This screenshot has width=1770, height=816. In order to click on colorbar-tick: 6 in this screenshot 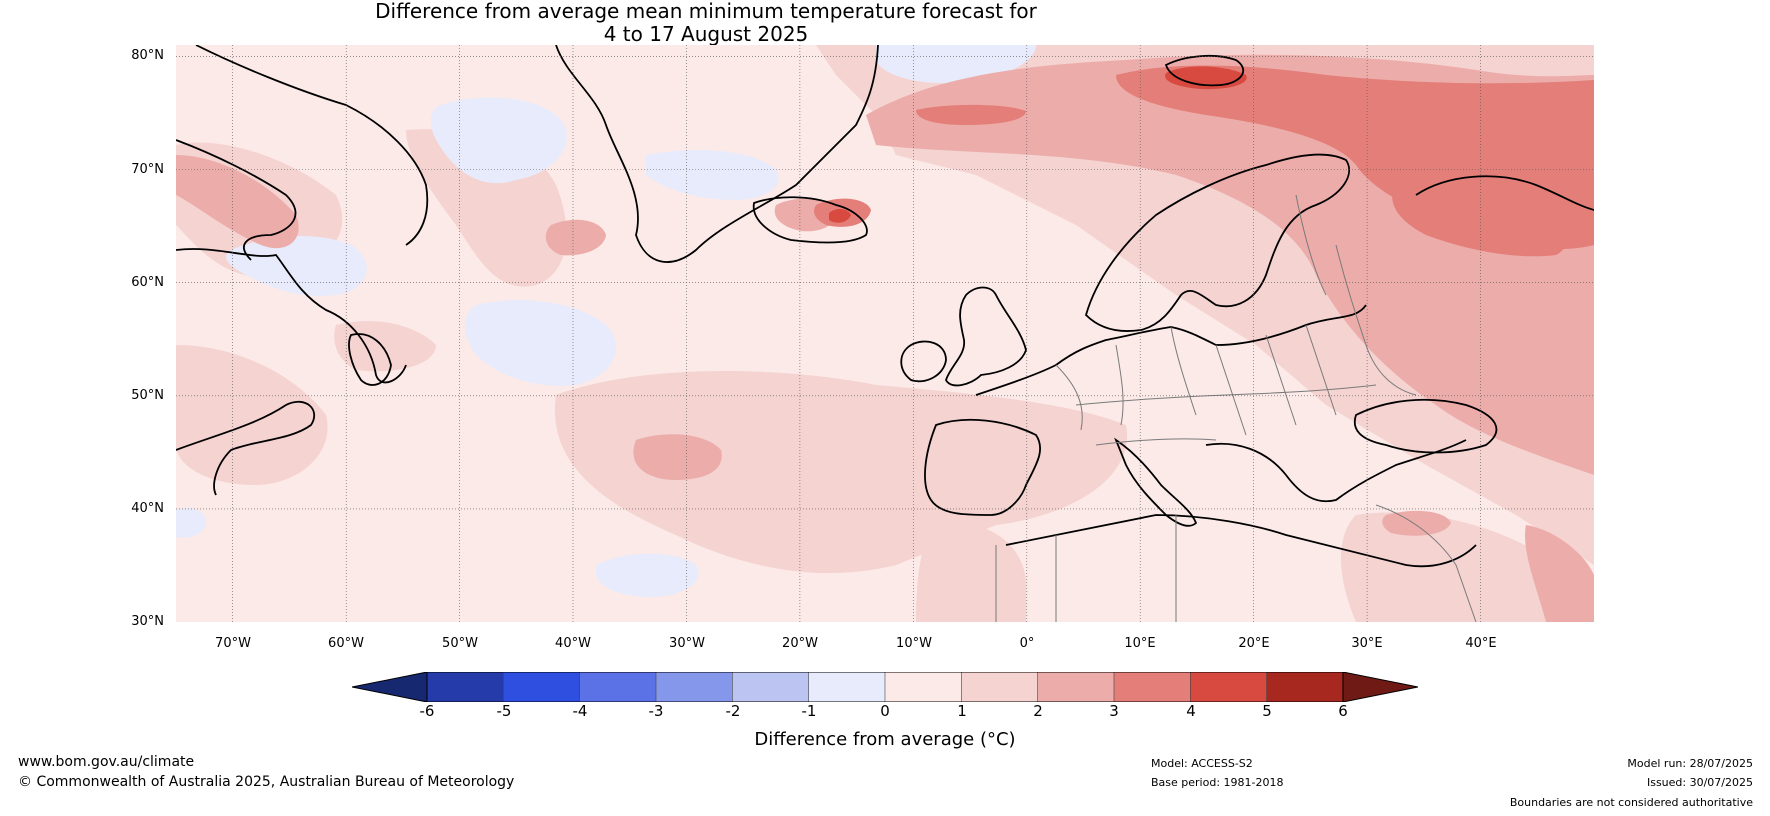, I will do `click(1343, 711)`.